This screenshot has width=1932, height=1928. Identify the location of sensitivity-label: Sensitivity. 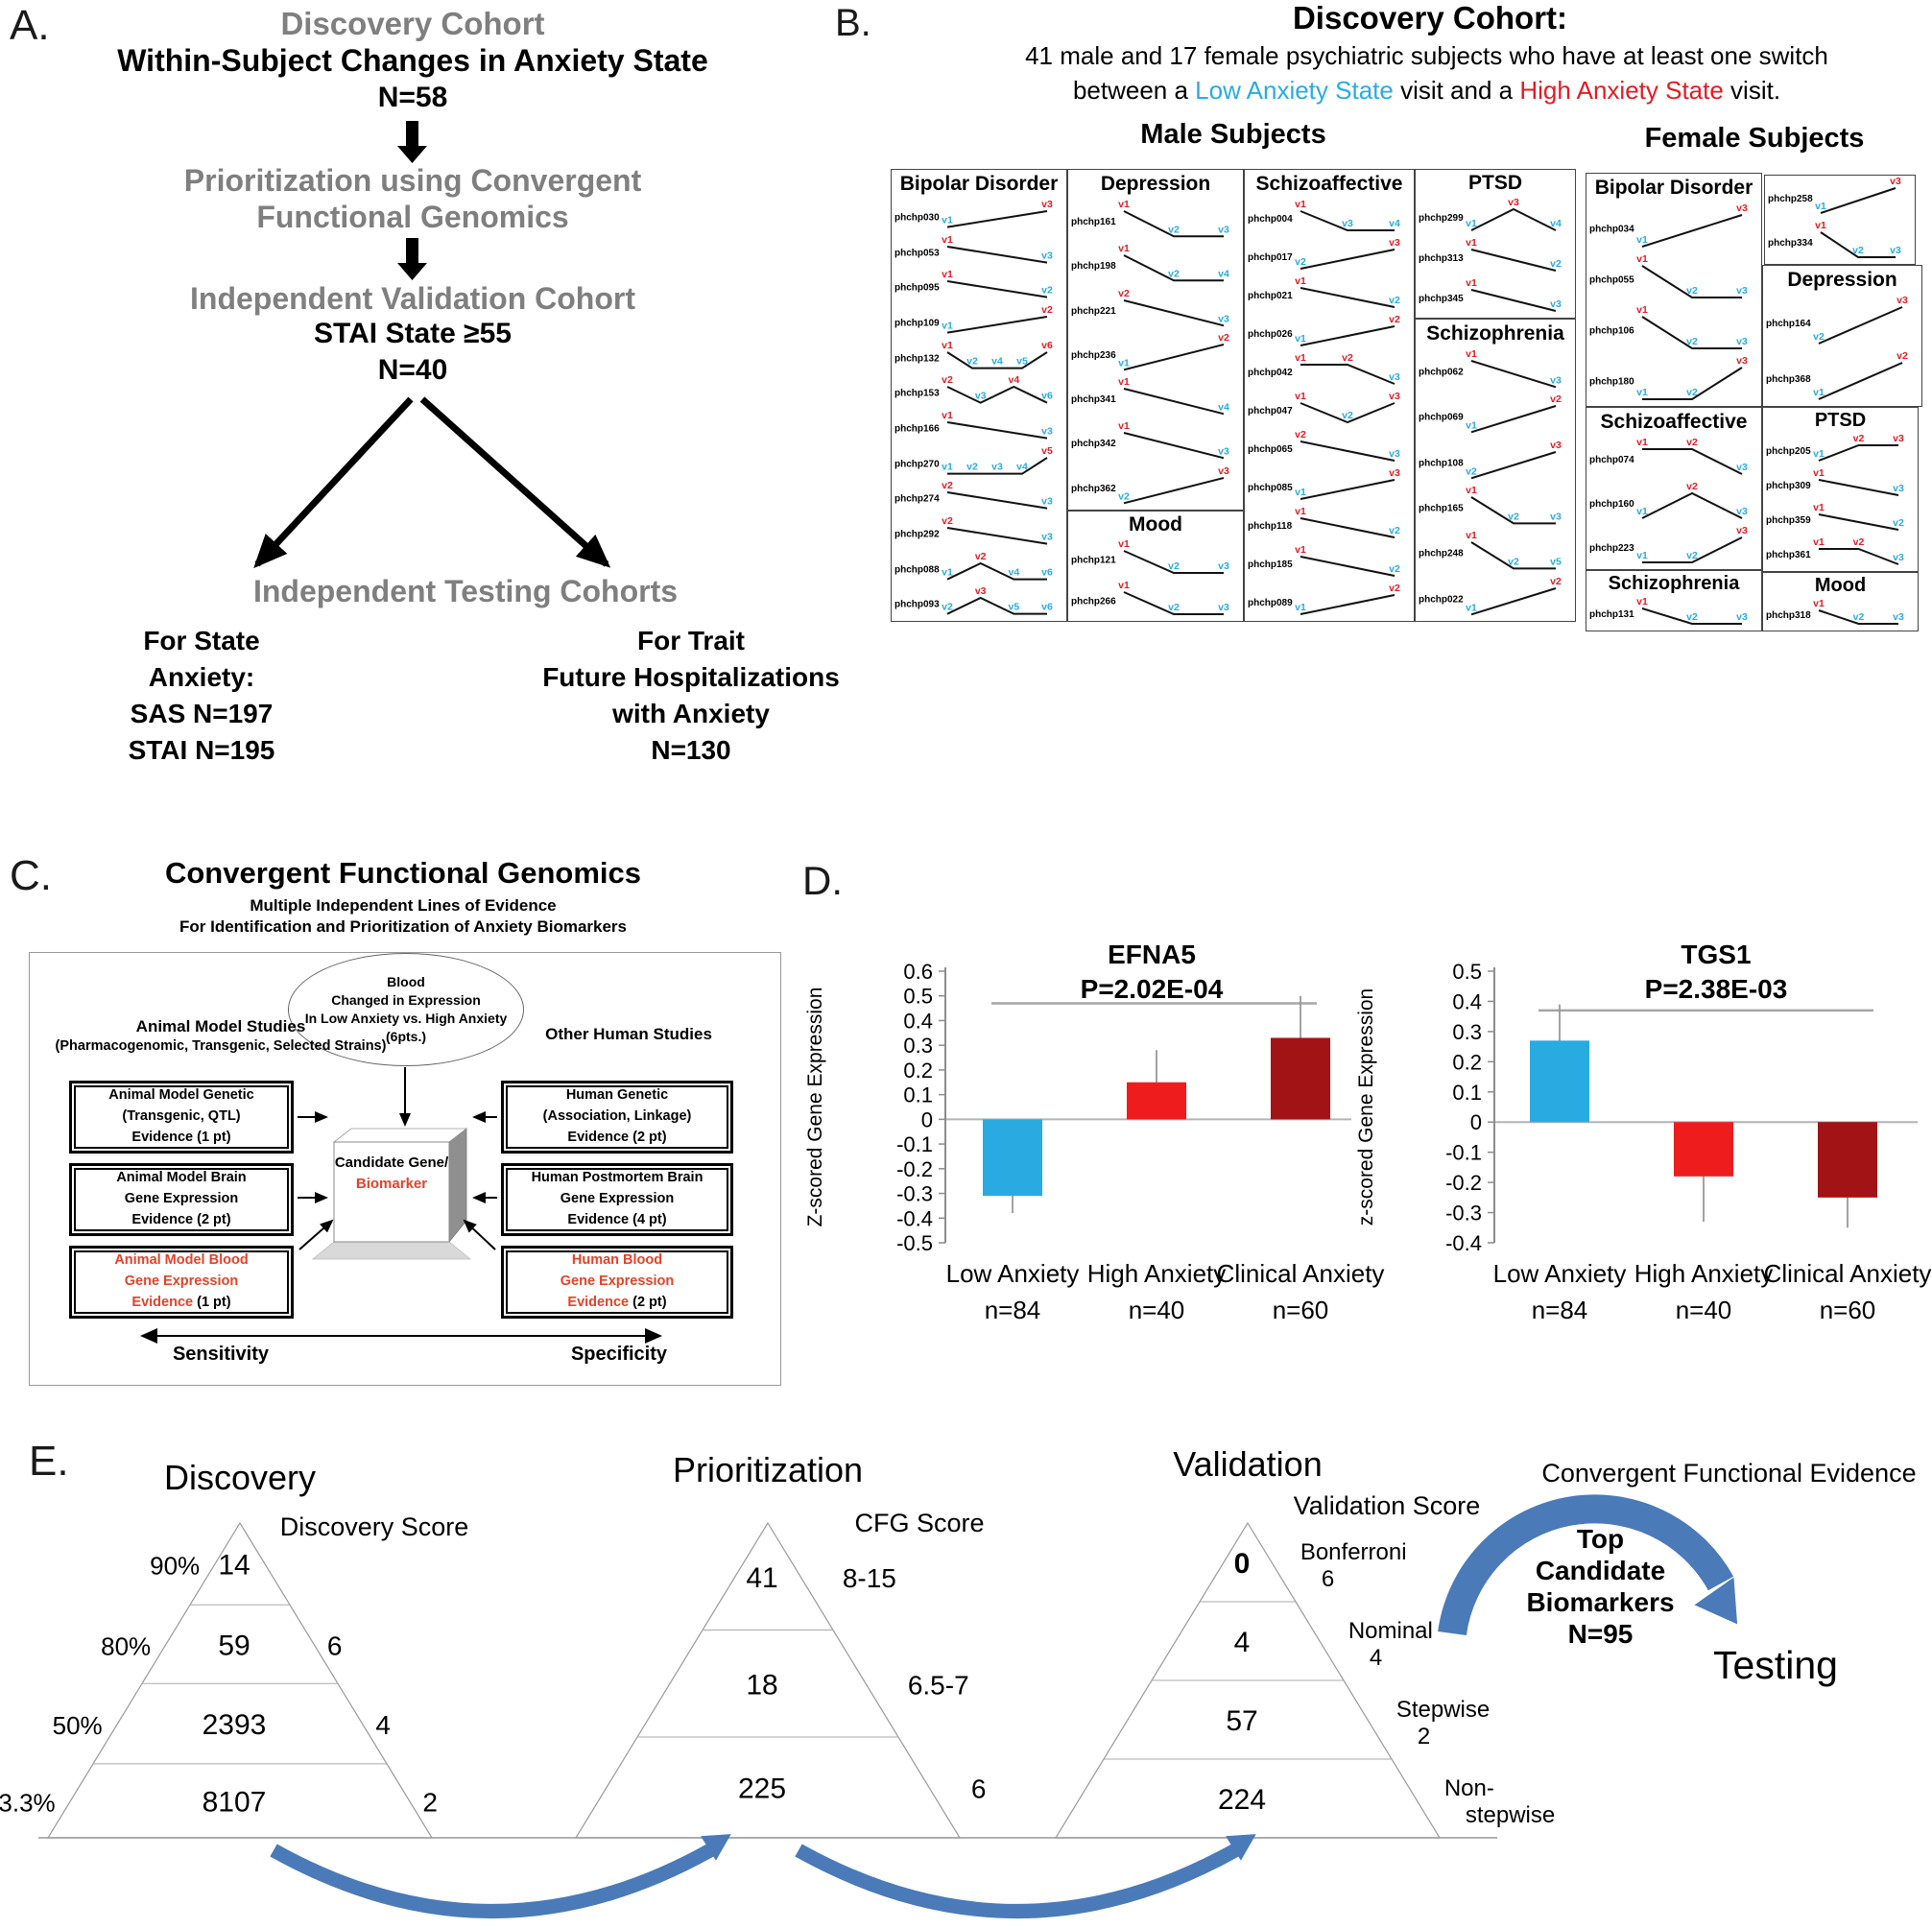
(221, 1354).